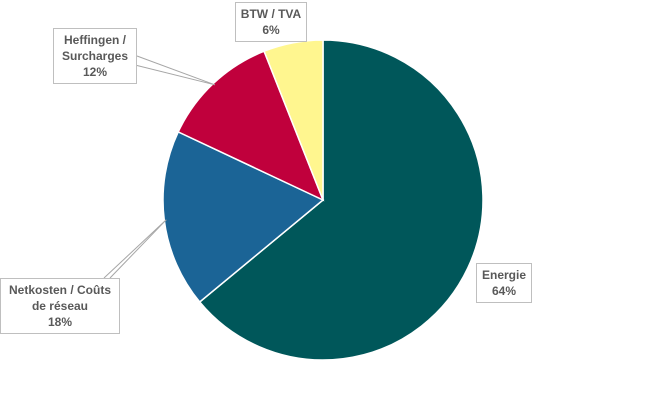 The width and height of the screenshot is (646, 401). What do you see at coordinates (95, 48) in the screenshot?
I see `category-label: Heffingen / Surcharges` at bounding box center [95, 48].